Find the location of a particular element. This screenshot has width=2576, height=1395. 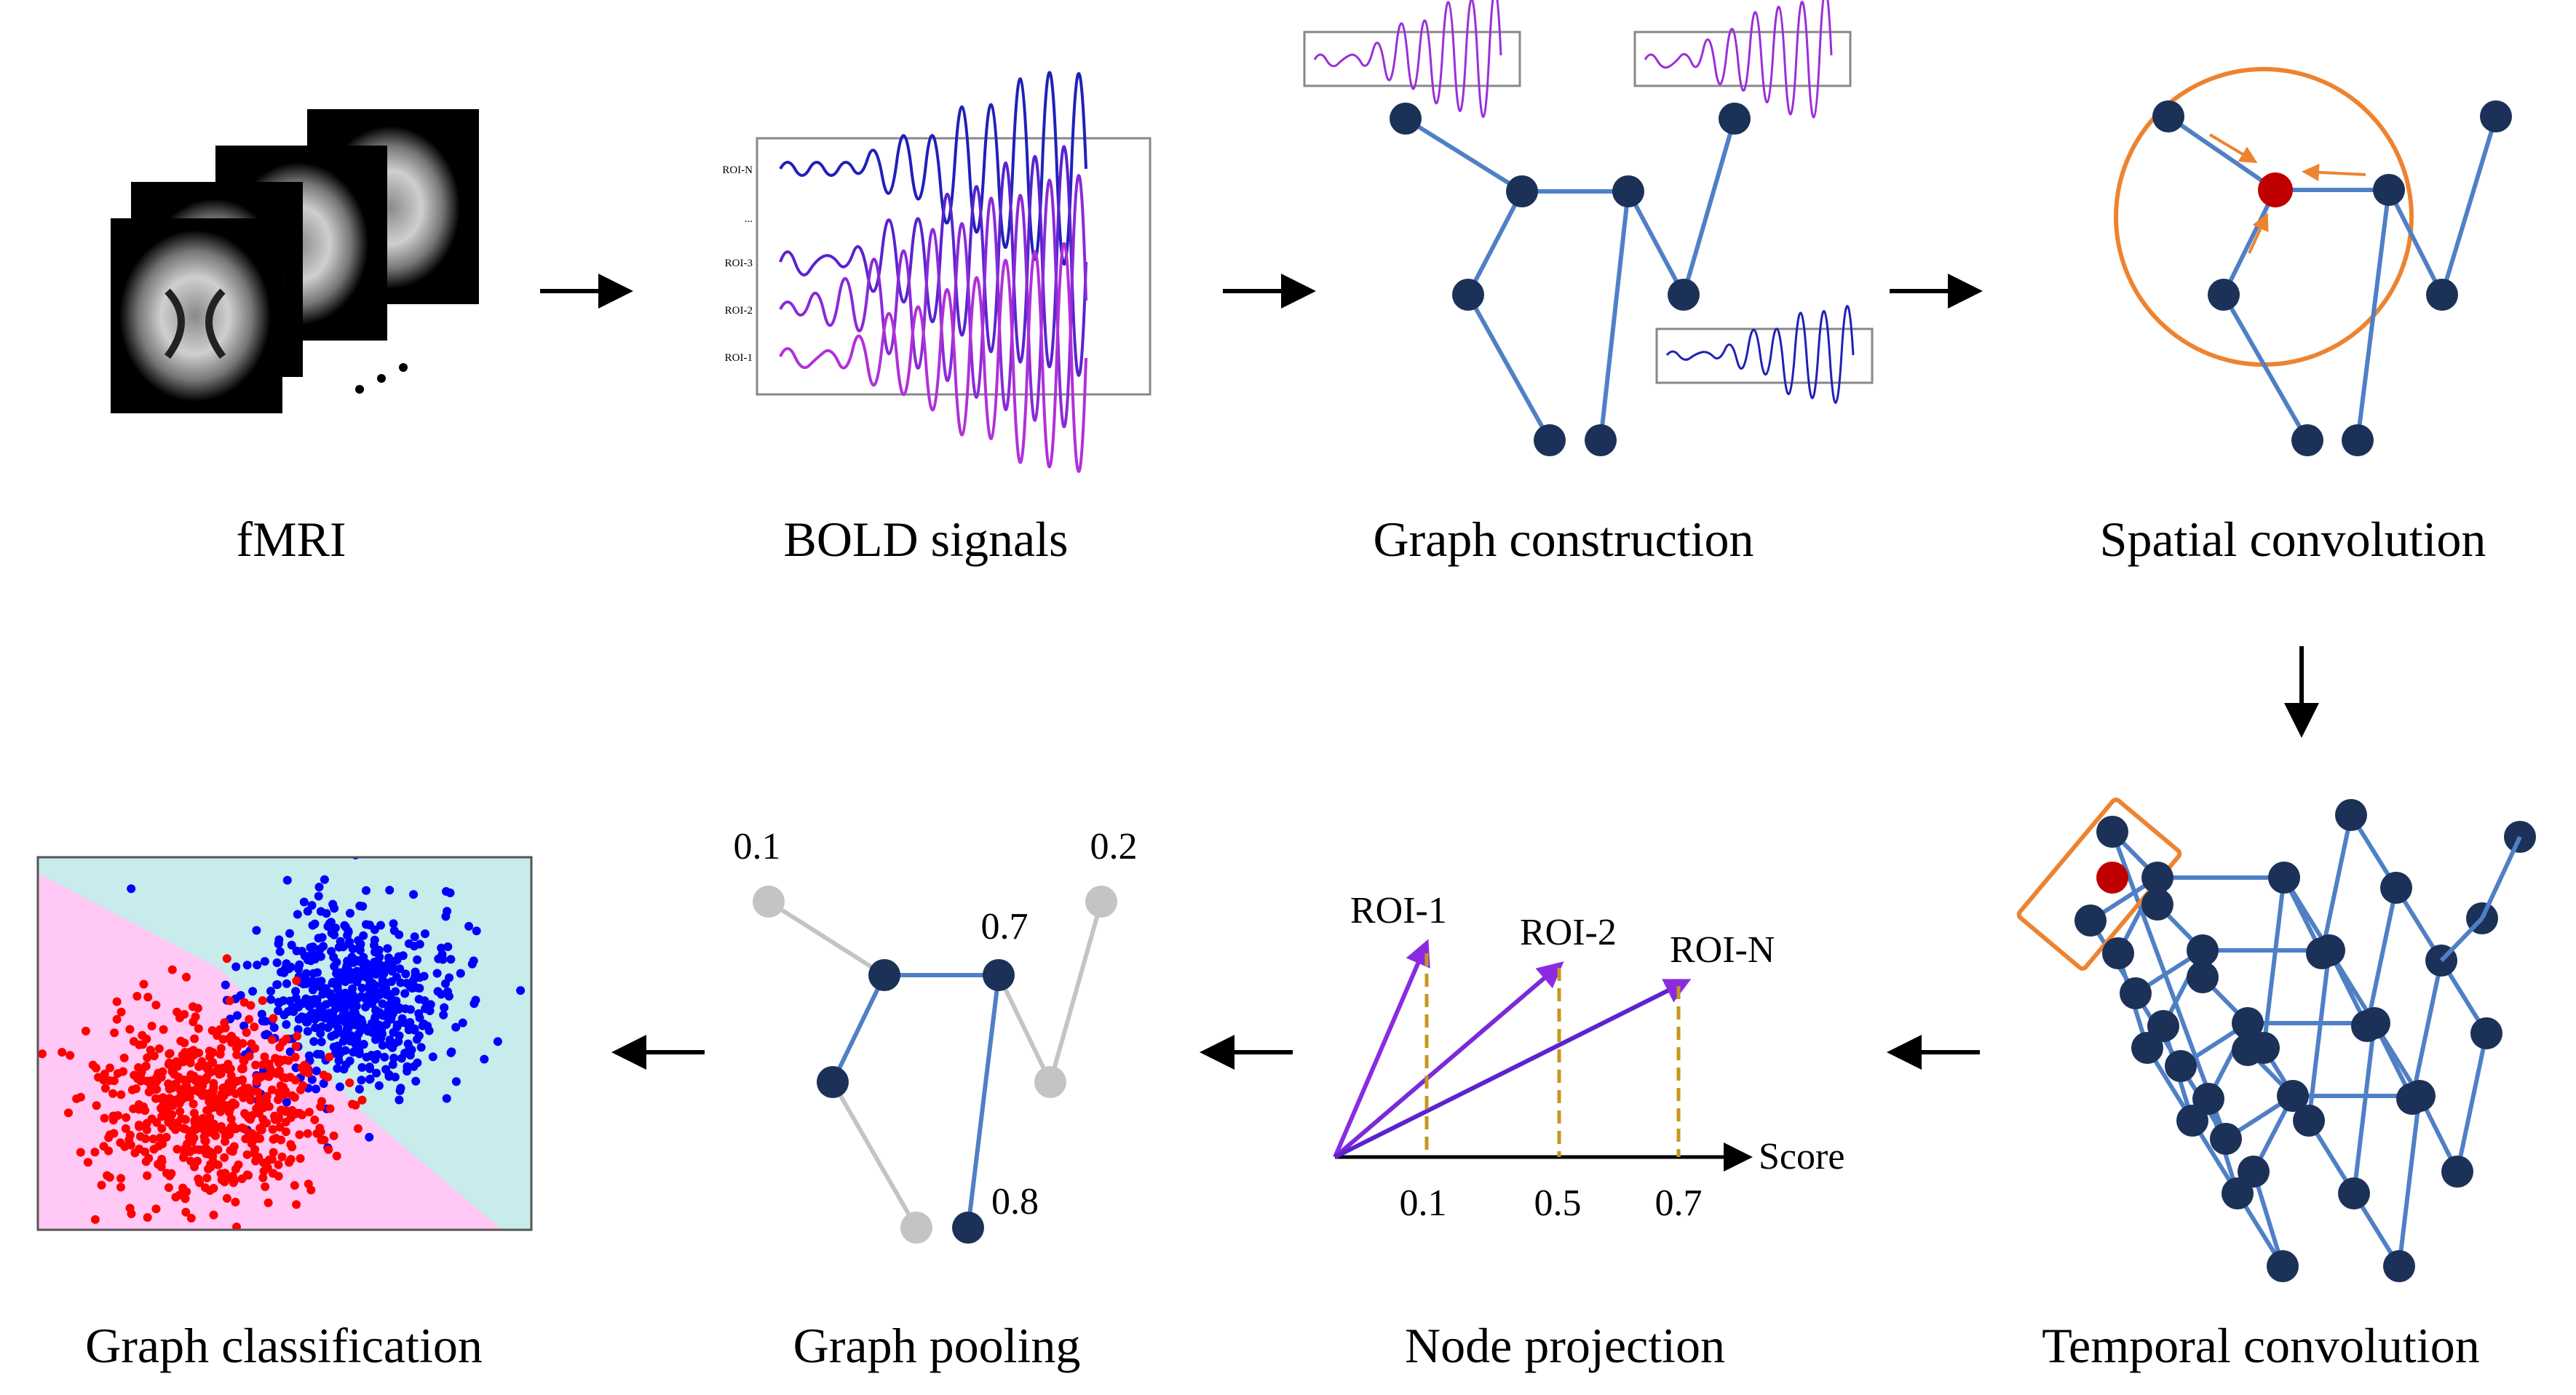

node-projection: Score ROI-1 ROI-2 ROI-N 0.1 0.5 0.7 is located at coordinates (1588, 1057).